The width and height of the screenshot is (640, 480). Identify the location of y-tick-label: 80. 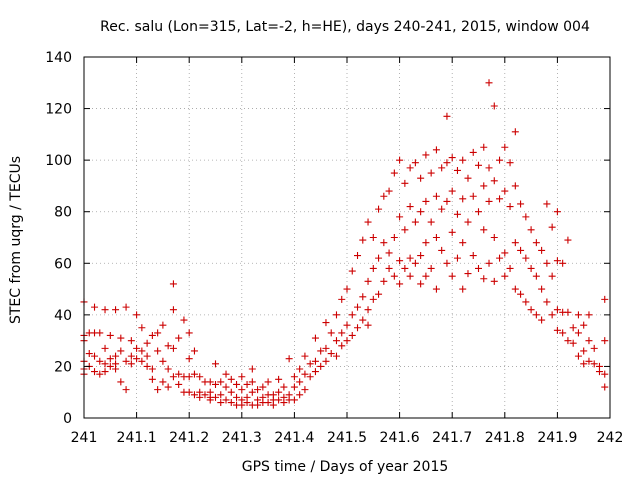
(63, 213).